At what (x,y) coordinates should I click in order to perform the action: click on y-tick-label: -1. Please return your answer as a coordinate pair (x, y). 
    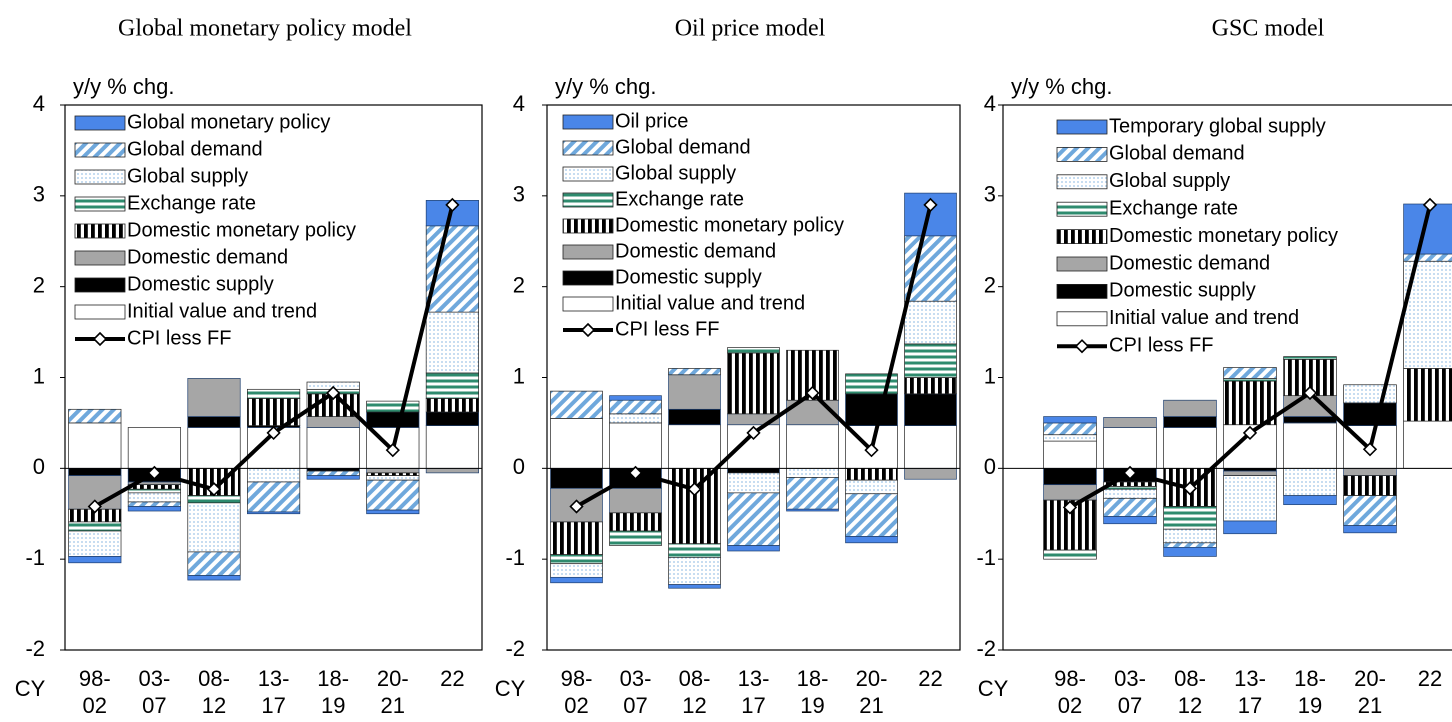
    Looking at the image, I should click on (515, 557).